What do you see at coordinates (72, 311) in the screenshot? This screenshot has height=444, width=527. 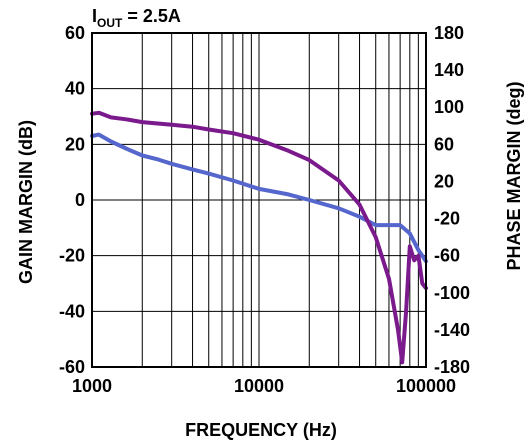 I see `y-left-tick-label: -40` at bounding box center [72, 311].